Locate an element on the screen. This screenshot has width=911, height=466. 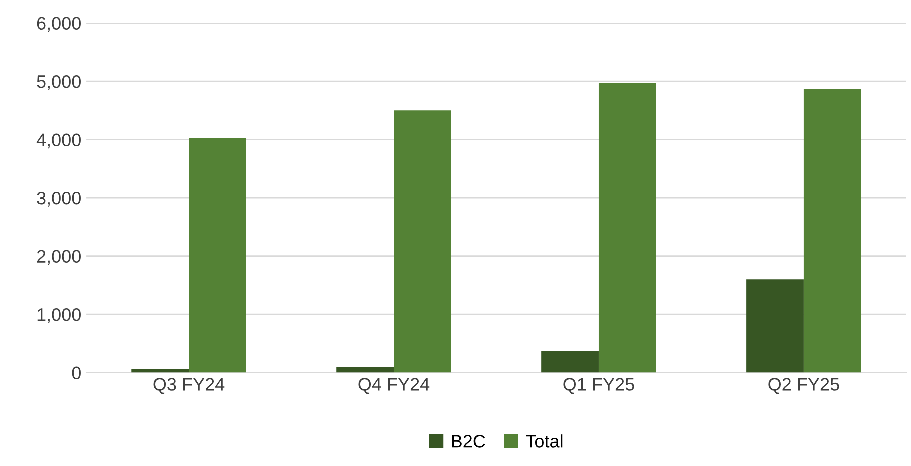
x-tick-label: Q4 FY24 is located at coordinates (394, 386).